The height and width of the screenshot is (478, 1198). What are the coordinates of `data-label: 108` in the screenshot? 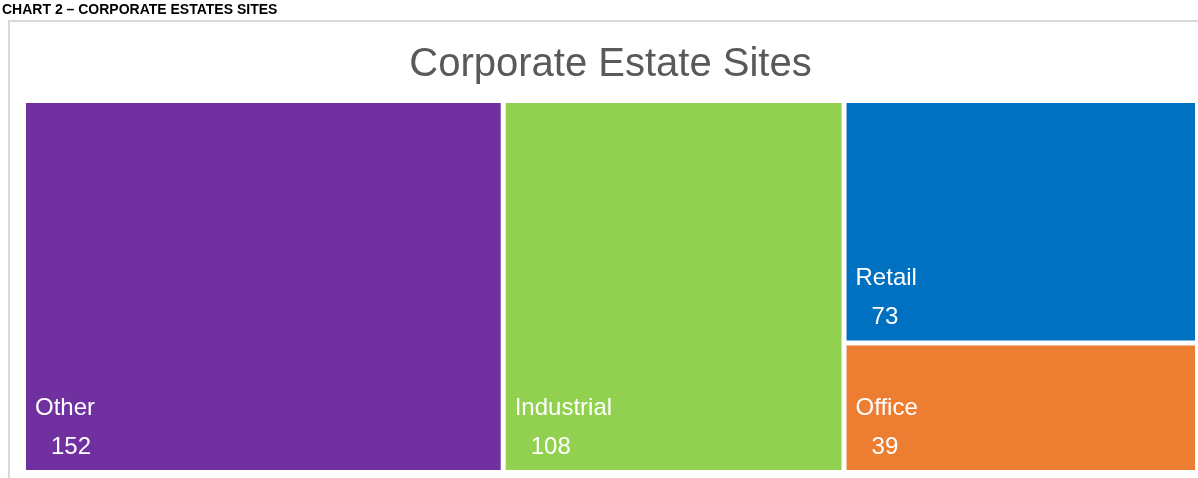 It's located at (550, 445).